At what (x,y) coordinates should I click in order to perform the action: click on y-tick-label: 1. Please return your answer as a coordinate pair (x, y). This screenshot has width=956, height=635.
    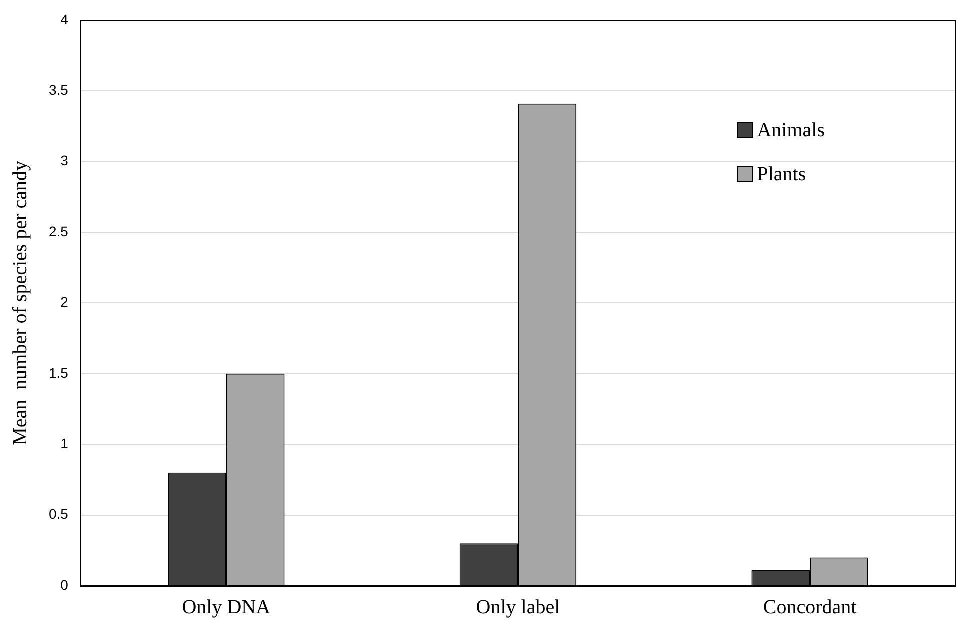
    Looking at the image, I should click on (64, 443).